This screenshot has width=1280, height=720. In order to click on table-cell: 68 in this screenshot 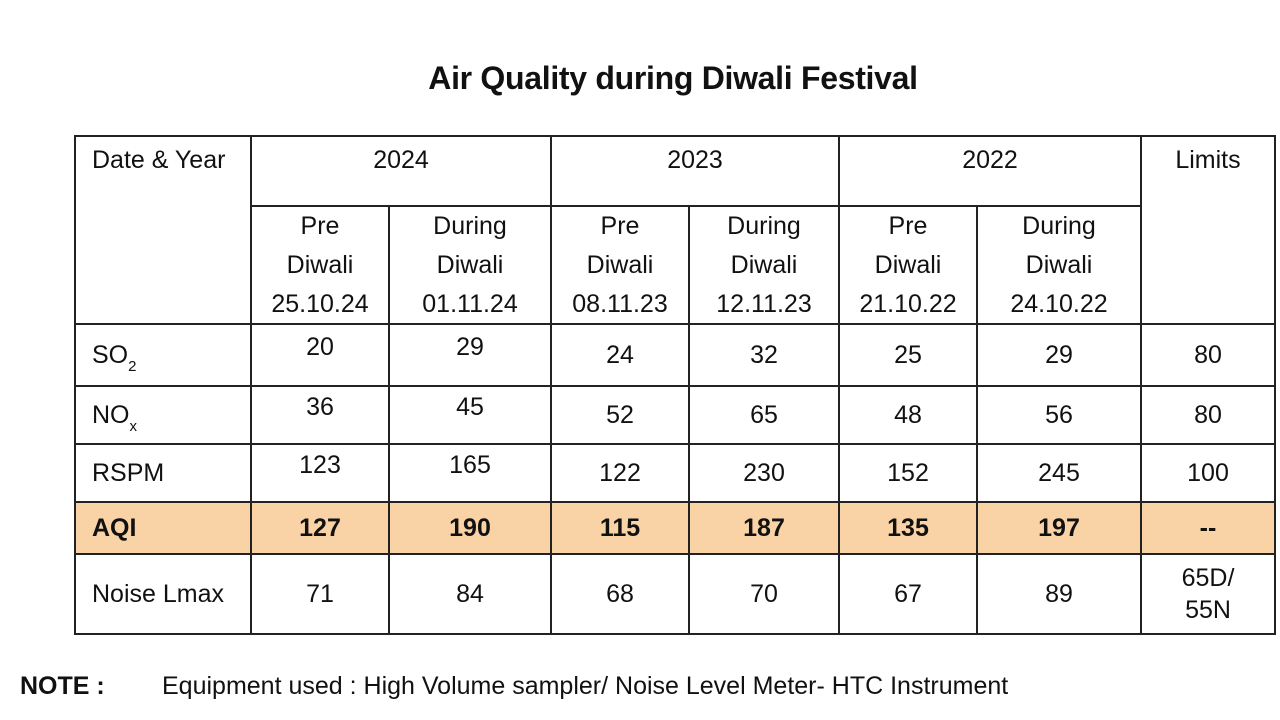, I will do `click(620, 594)`.